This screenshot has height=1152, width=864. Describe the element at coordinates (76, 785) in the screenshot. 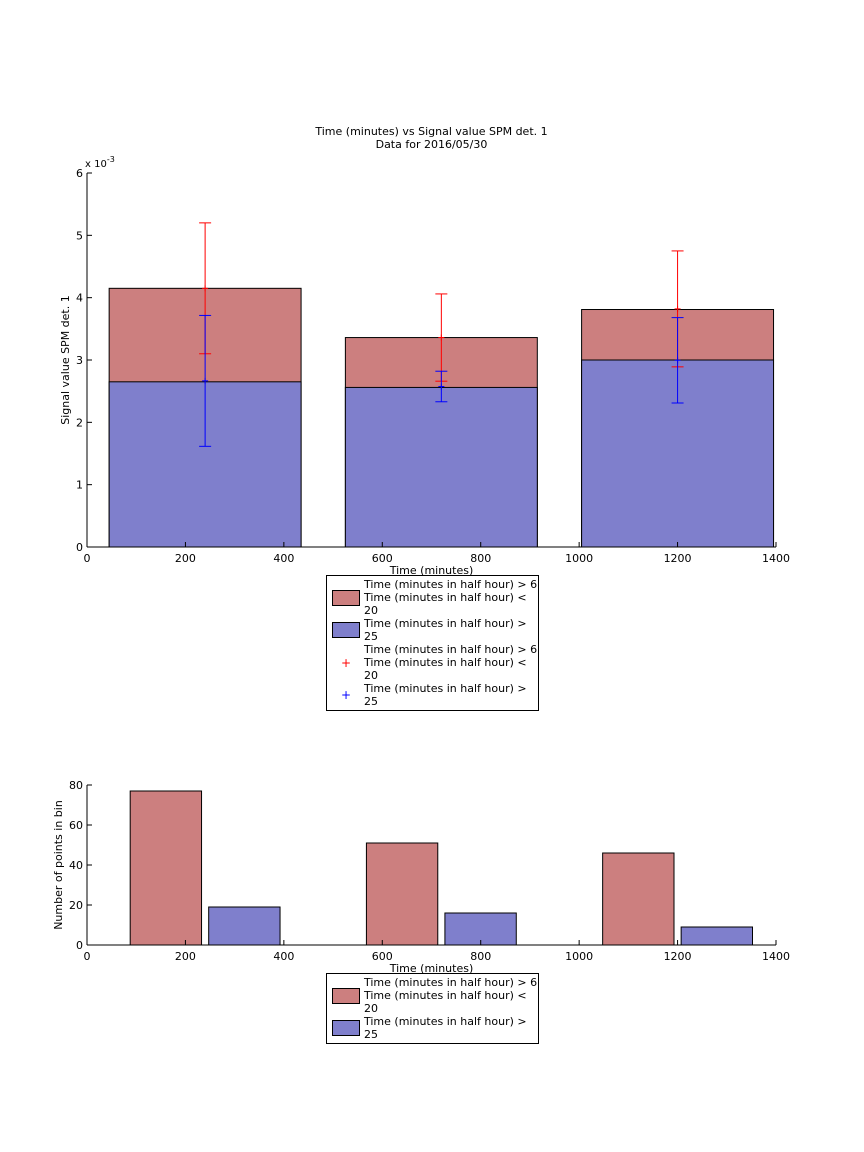

I see `y-tick-label: 80` at that location.